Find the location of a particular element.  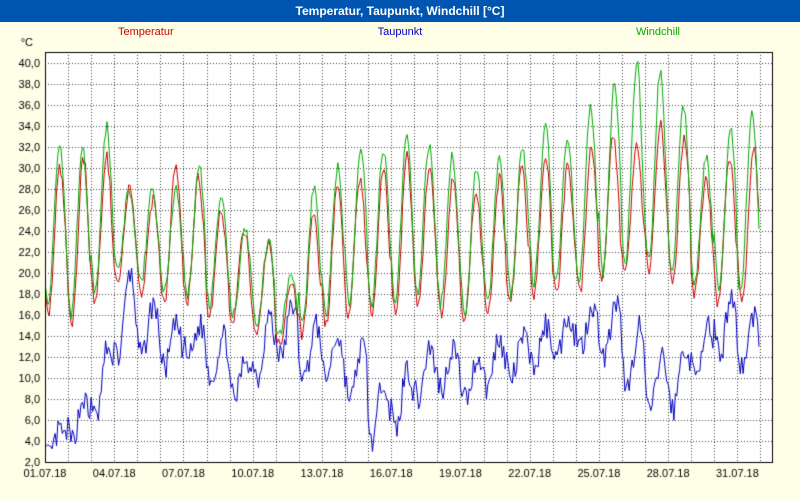

chart-title: Temperatur, Taupunkt, Windchill [°C] is located at coordinates (400, 11).